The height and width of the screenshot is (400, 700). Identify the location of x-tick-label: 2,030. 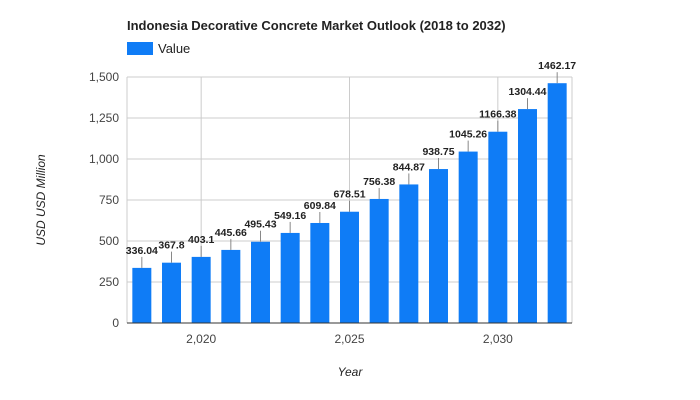
(498, 339).